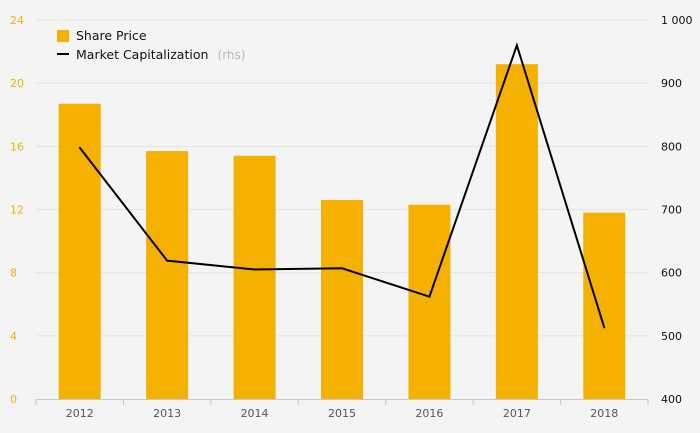  I want to click on y-right-tick-label: 400, so click(671, 399).